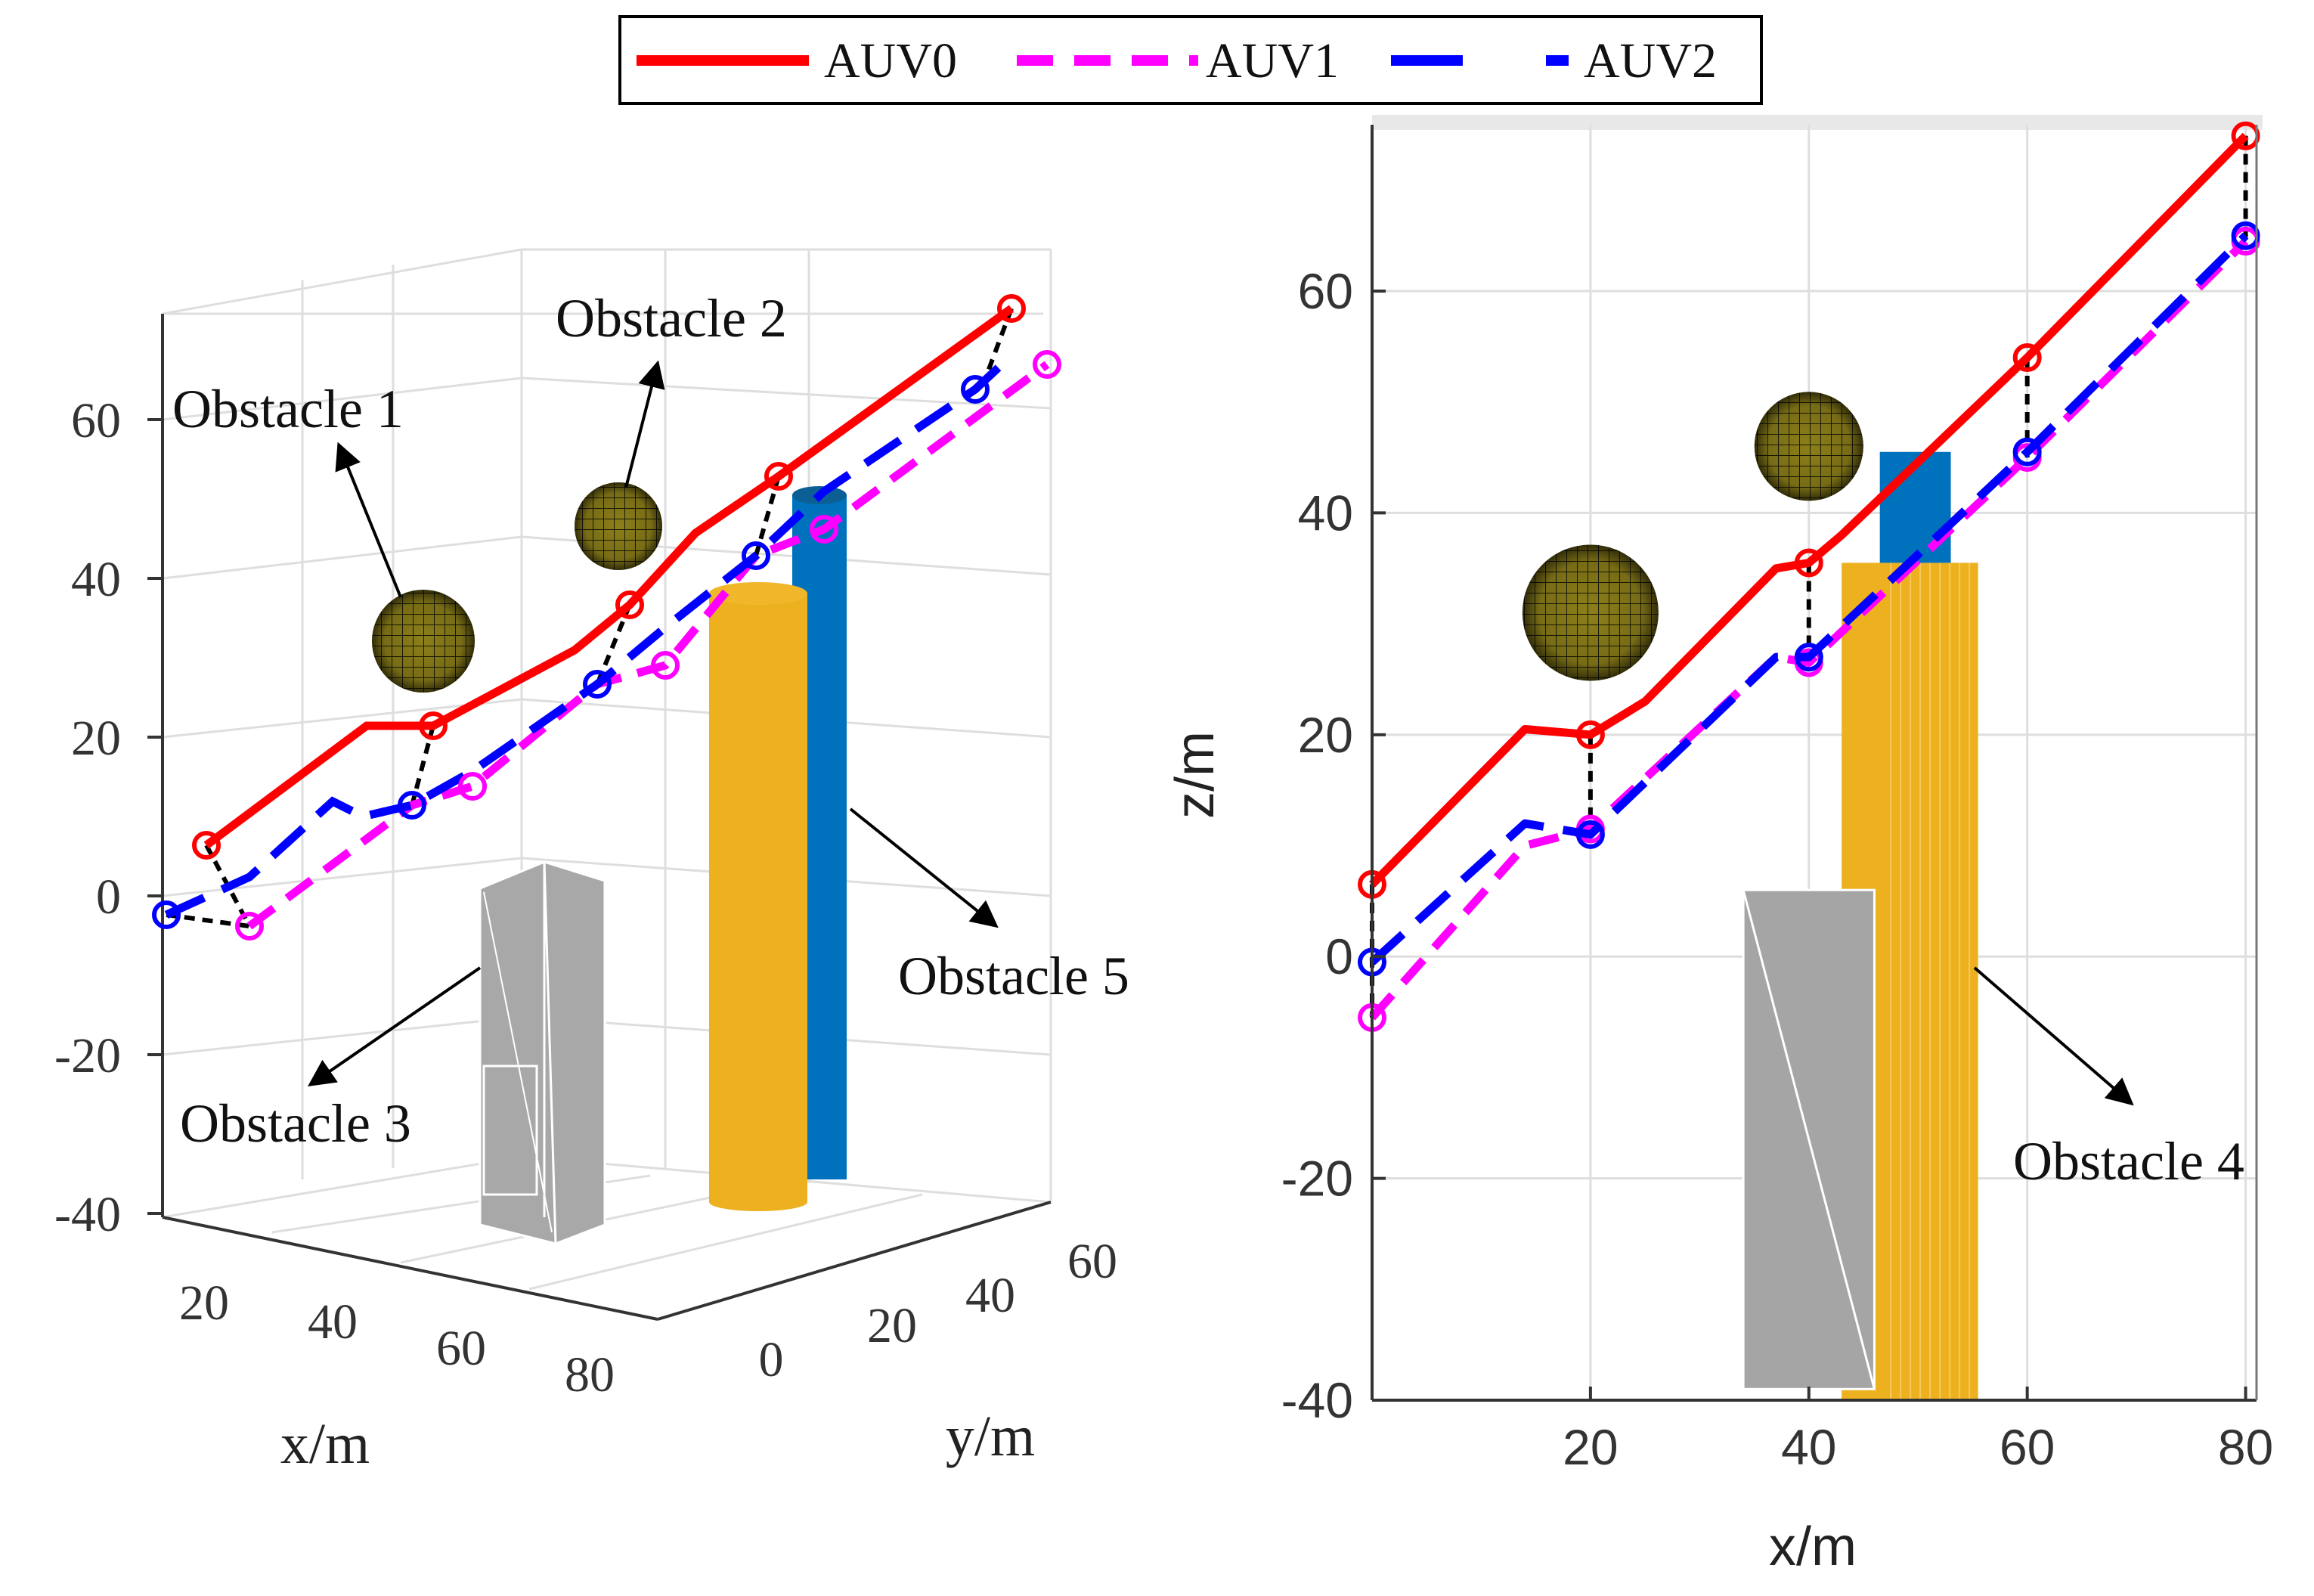 This screenshot has height=1596, width=2314. I want to click on x-ticks-3d: 20 40 60 80, so click(397, 1338).